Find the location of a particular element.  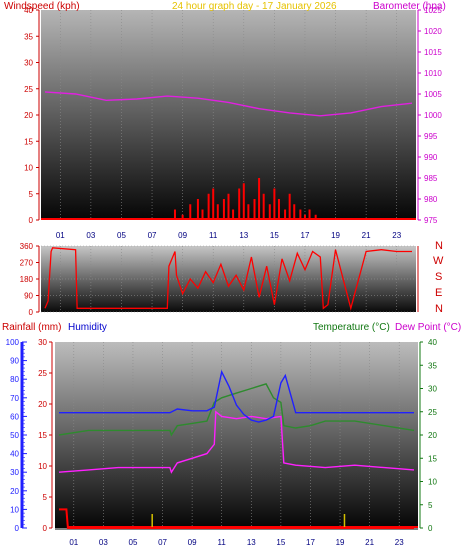

compass-label-south: S is located at coordinates (438, 277).